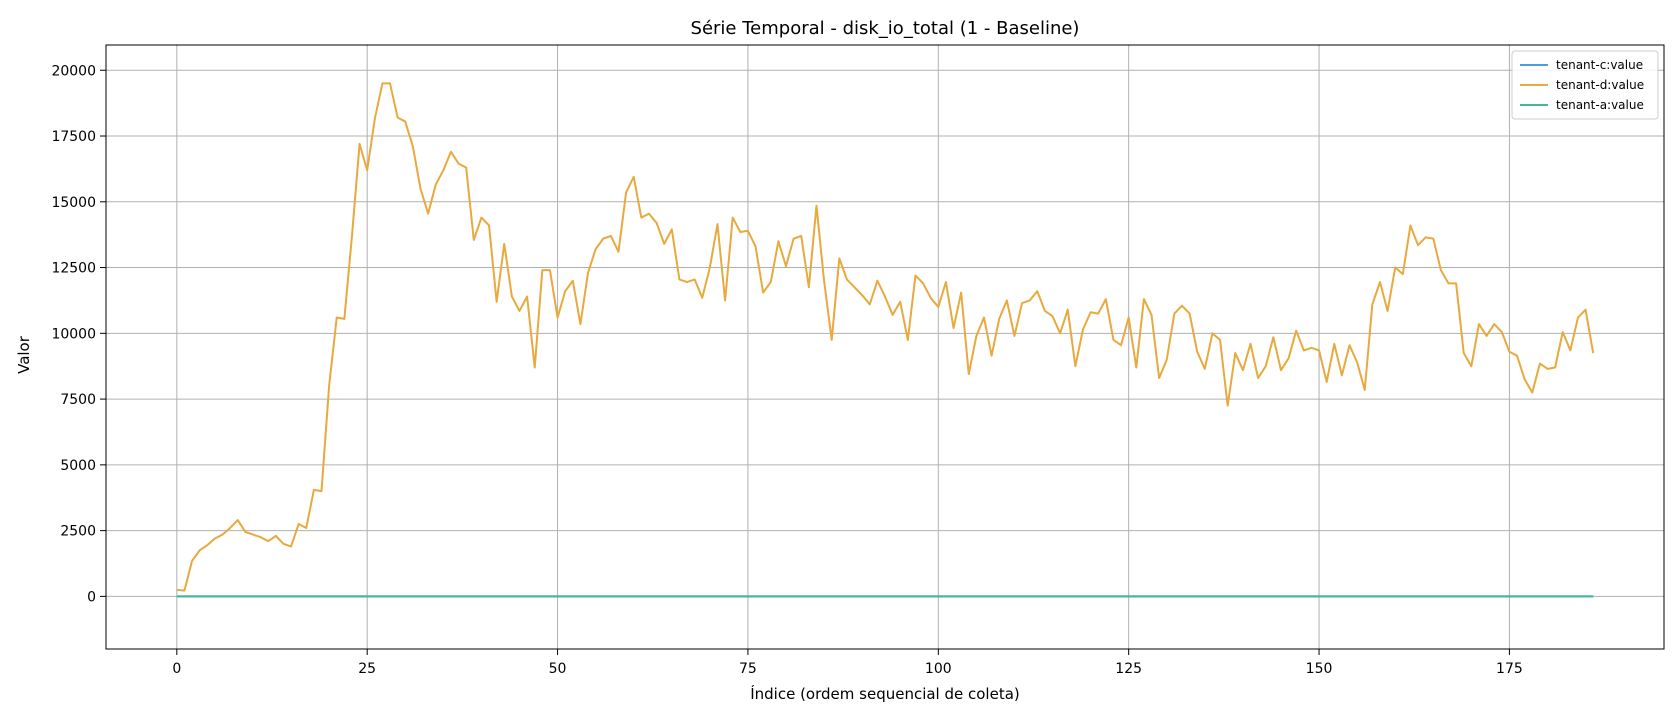 The width and height of the screenshot is (1680, 720). Describe the element at coordinates (73, 269) in the screenshot. I see `y-tick-label: 12500` at that location.